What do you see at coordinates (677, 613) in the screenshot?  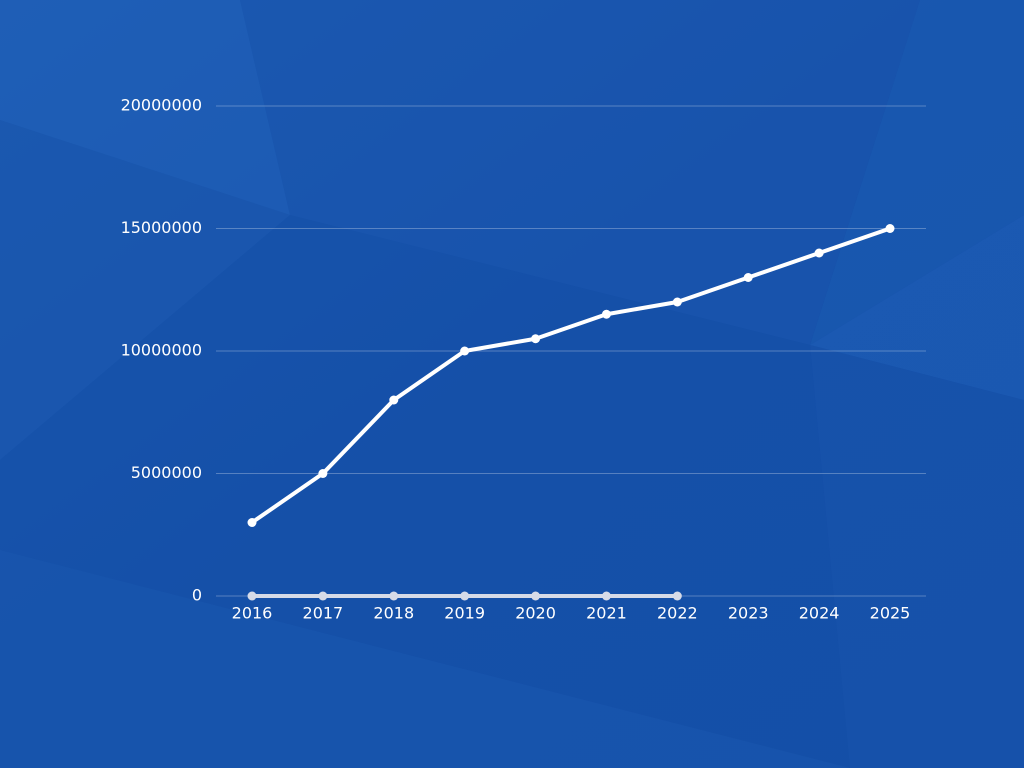 I see `x-tick-label: 2022` at bounding box center [677, 613].